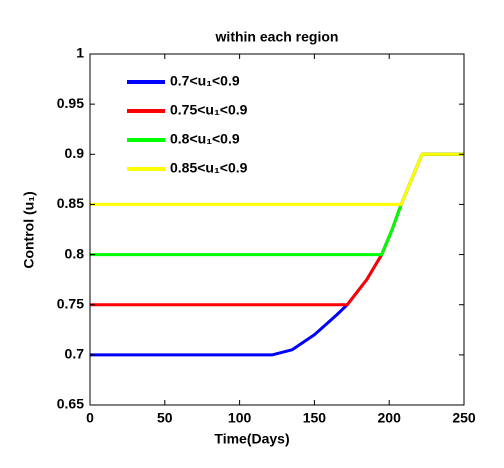 Image resolution: width=504 pixels, height=468 pixels. What do you see at coordinates (205, 81) in the screenshot?
I see `legend-label: 0.7<u₁<0.9` at bounding box center [205, 81].